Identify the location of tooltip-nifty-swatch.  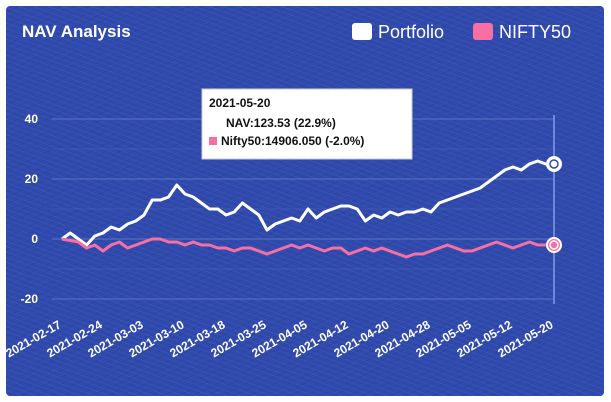
(213, 141).